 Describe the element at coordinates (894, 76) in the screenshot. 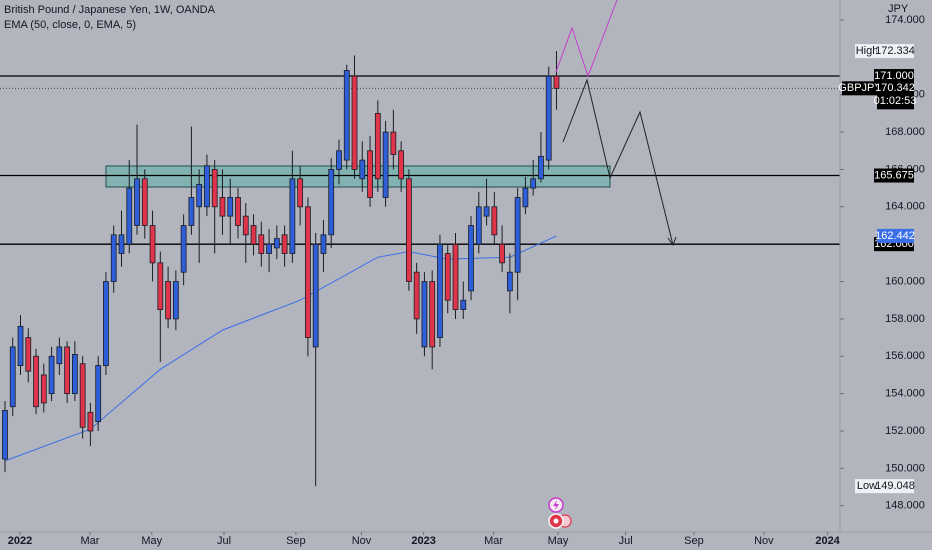

I see `level-label: 171.000` at that location.